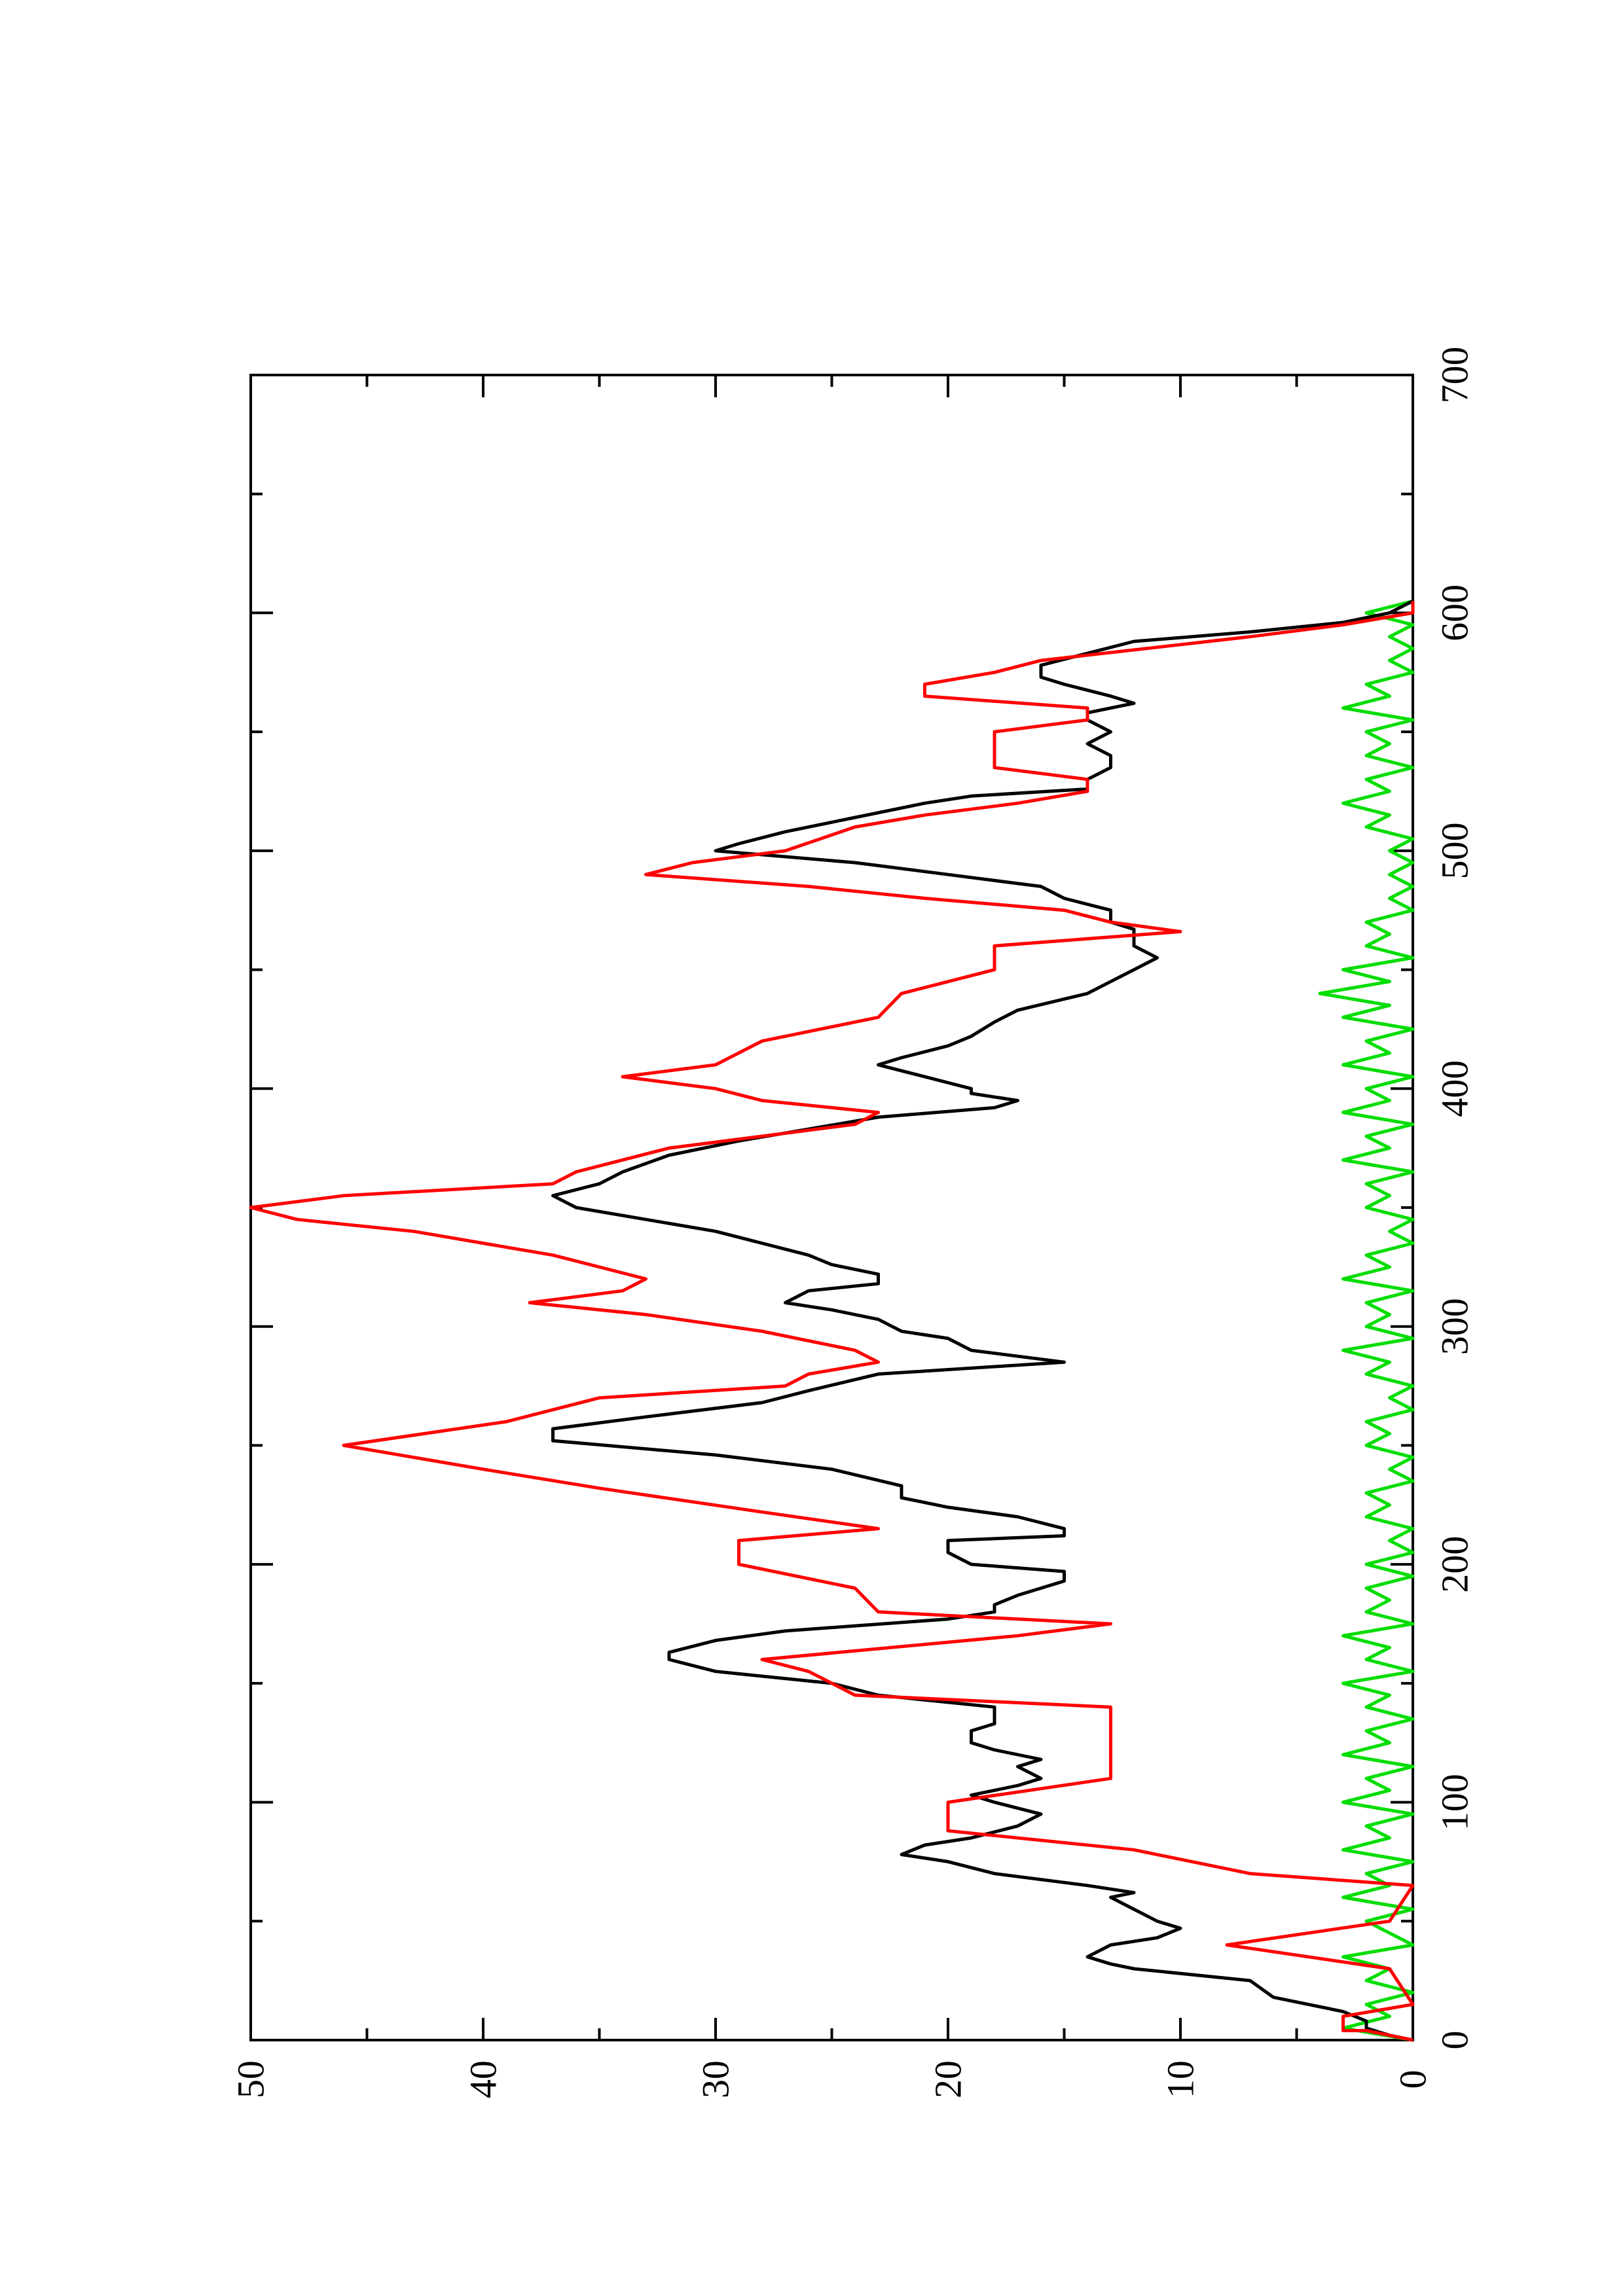  What do you see at coordinates (1455, 1564) in the screenshot?
I see `x-tick-label: 200` at bounding box center [1455, 1564].